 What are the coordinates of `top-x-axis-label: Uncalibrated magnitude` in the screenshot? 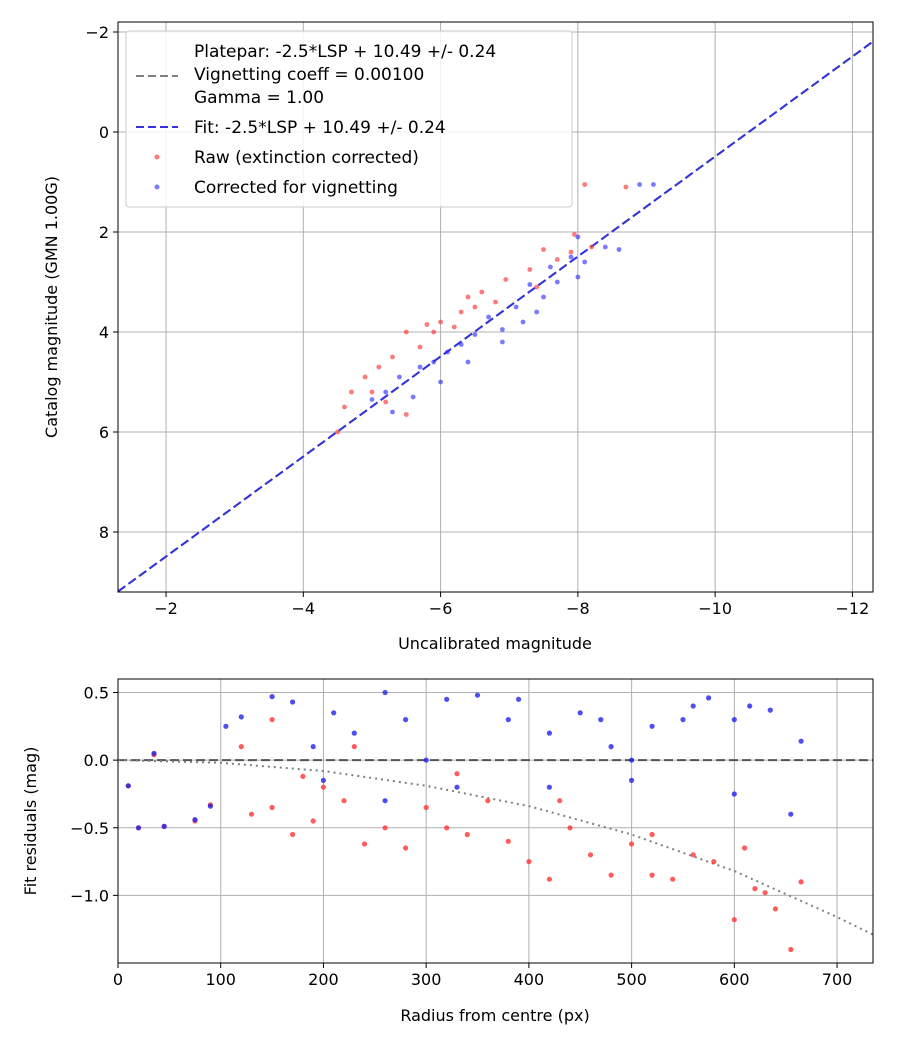 It's located at (495, 643).